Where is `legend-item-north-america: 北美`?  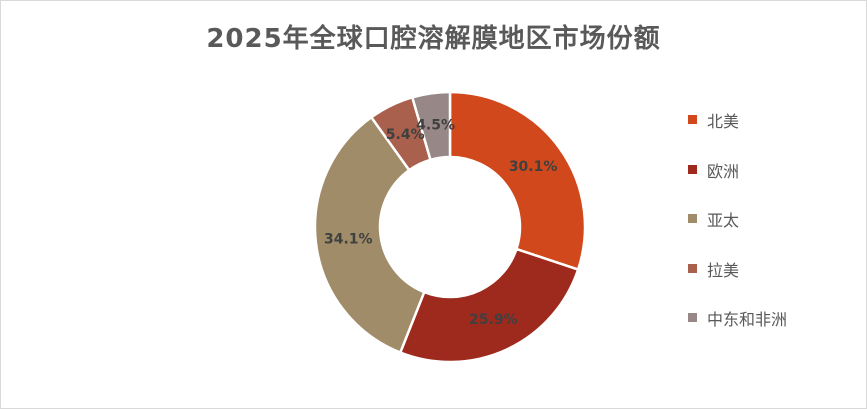
legend-item-north-america: 北美 is located at coordinates (773, 133).